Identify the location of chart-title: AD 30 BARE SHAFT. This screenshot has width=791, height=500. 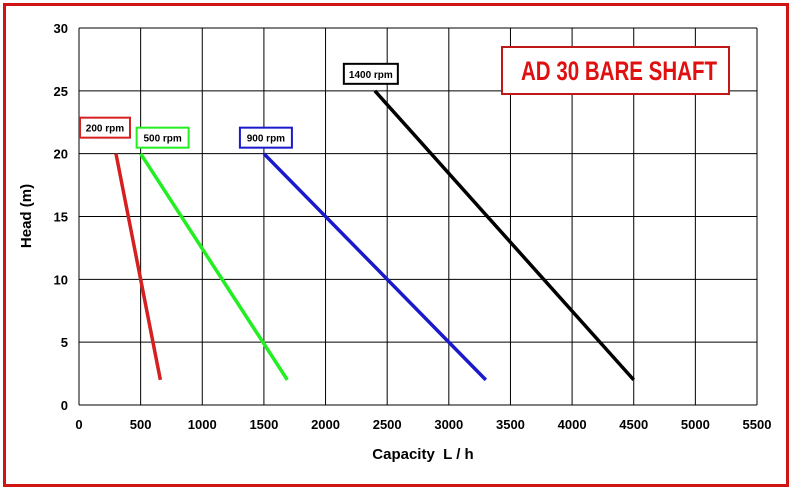
(619, 71).